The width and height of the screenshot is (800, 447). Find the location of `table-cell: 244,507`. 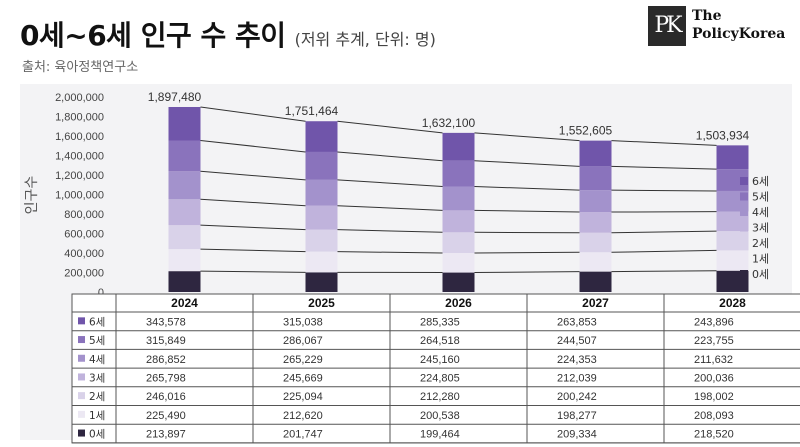

table-cell: 244,507 is located at coordinates (577, 341).